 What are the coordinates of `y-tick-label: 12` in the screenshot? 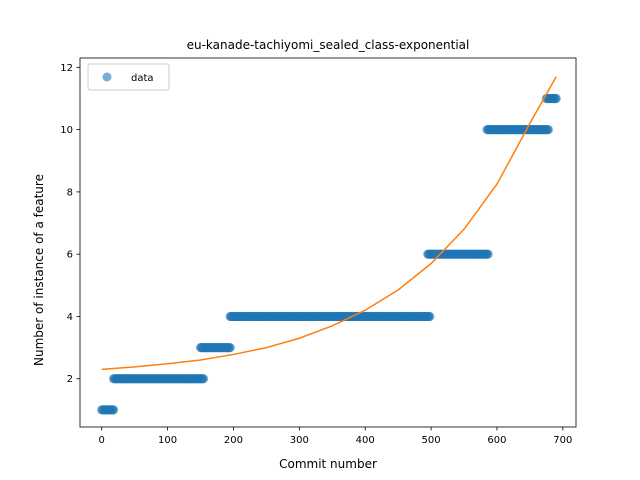 It's located at (66, 68).